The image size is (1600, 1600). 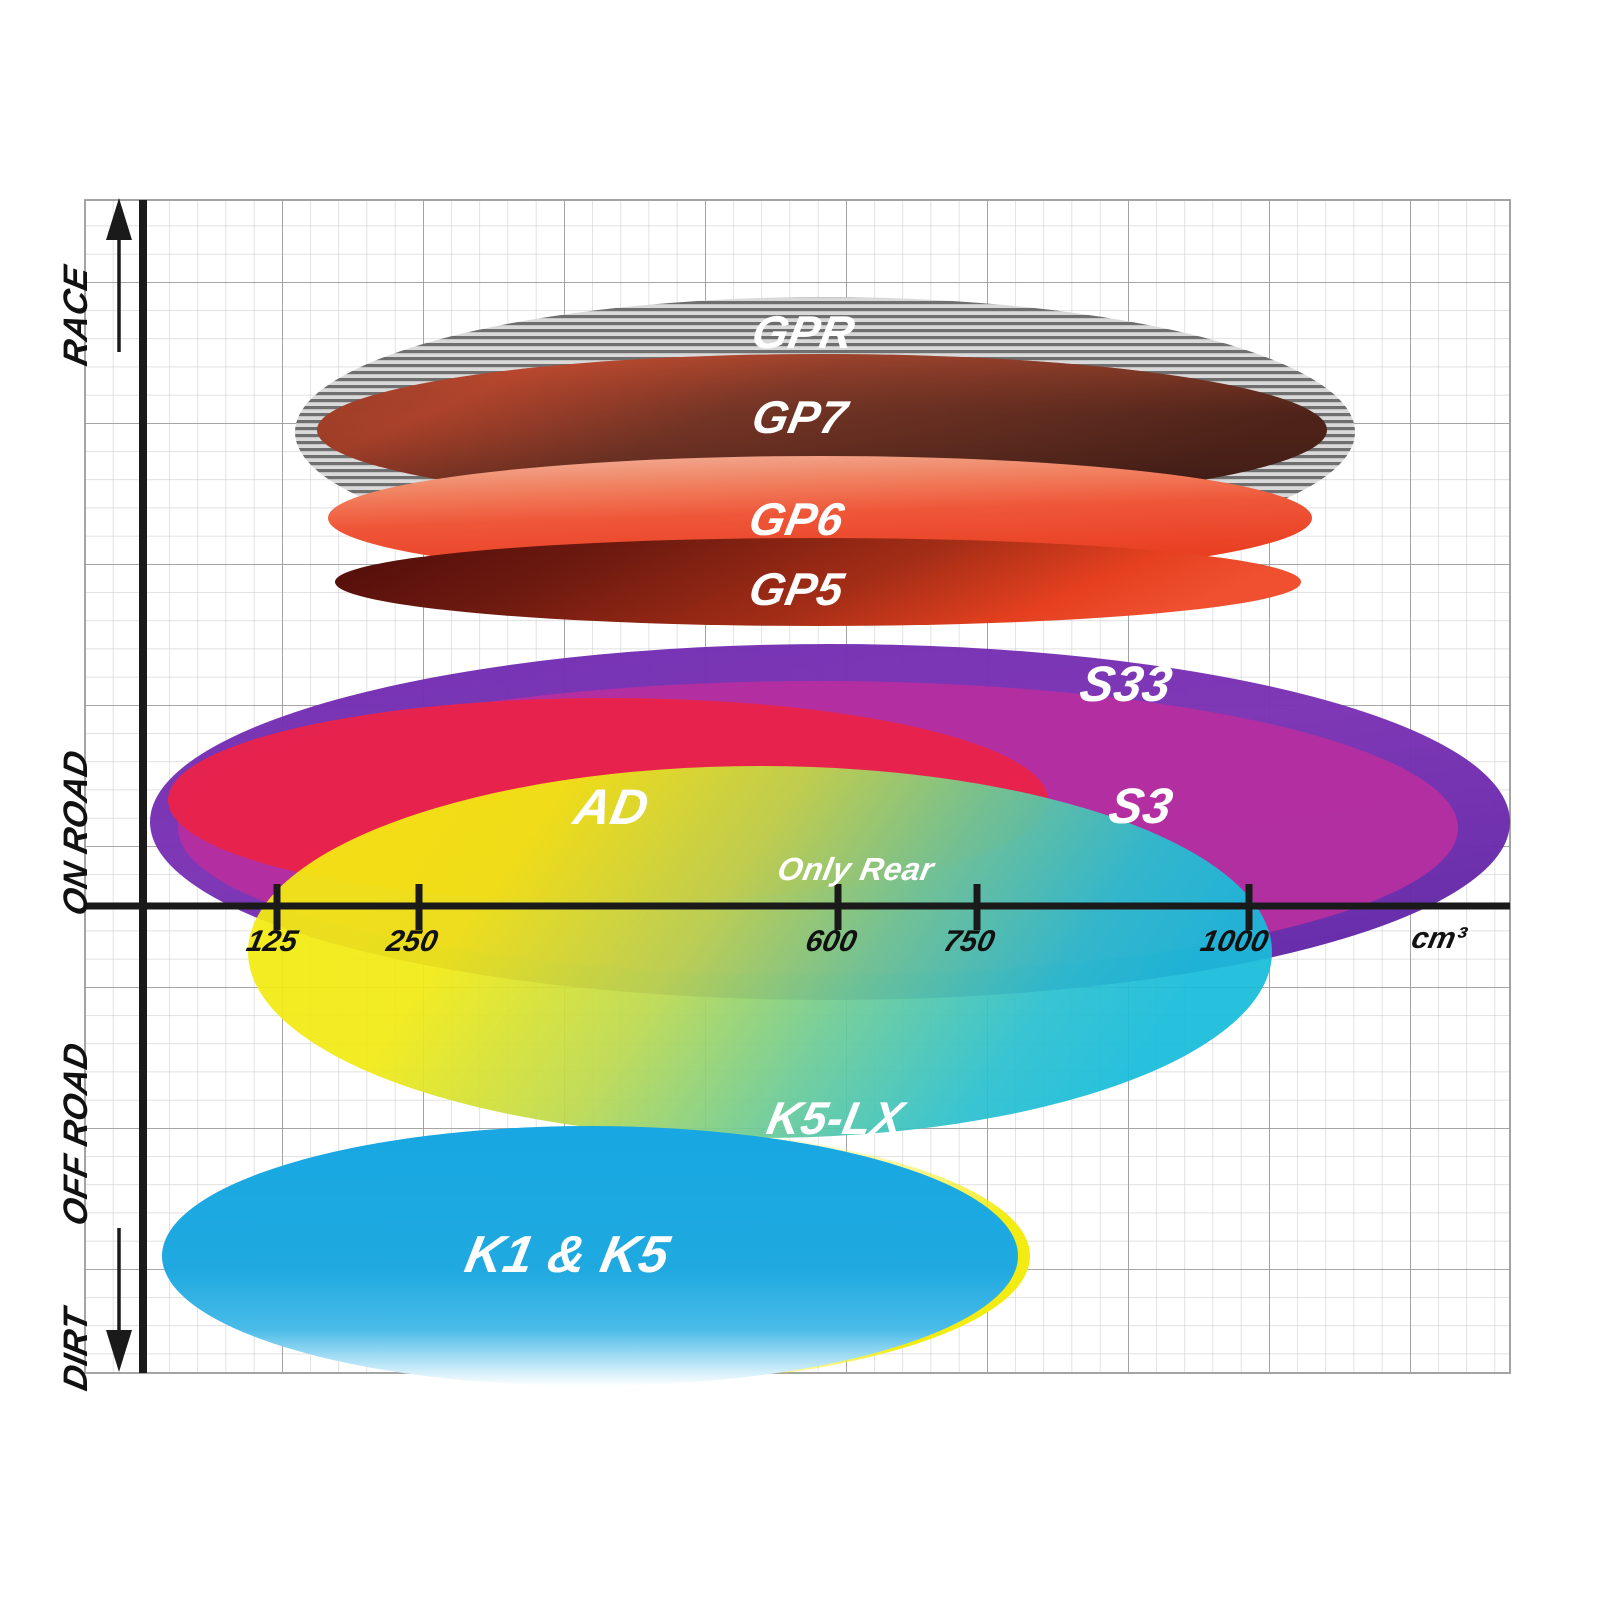 What do you see at coordinates (76, 315) in the screenshot?
I see `y-axis-label-race: RACE` at bounding box center [76, 315].